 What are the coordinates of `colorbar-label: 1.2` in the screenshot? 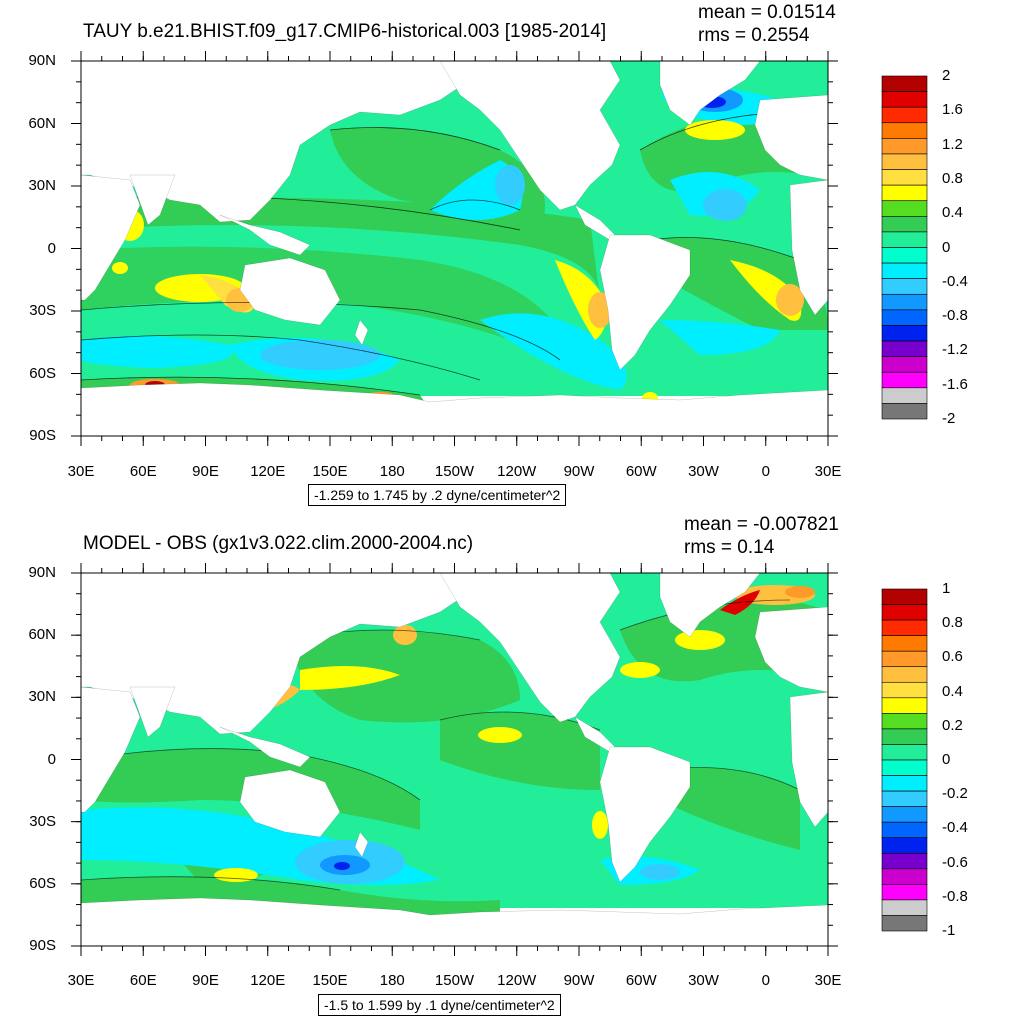 It's located at (952, 144).